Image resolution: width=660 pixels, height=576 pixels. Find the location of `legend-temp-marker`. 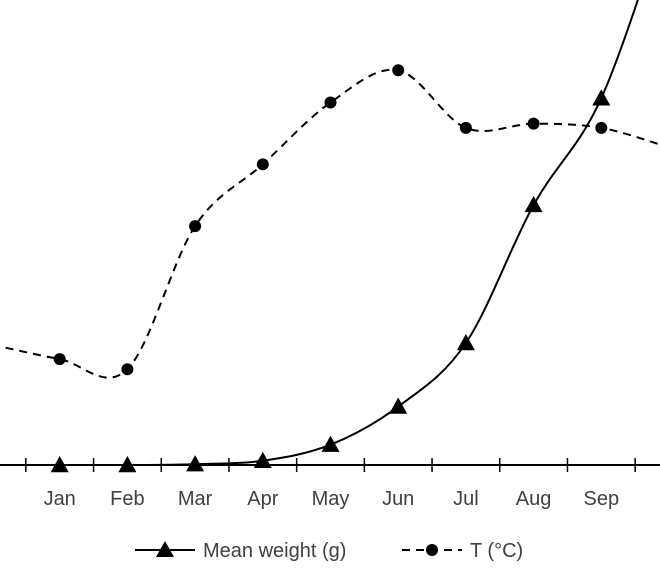

legend-temp-marker is located at coordinates (432, 550).